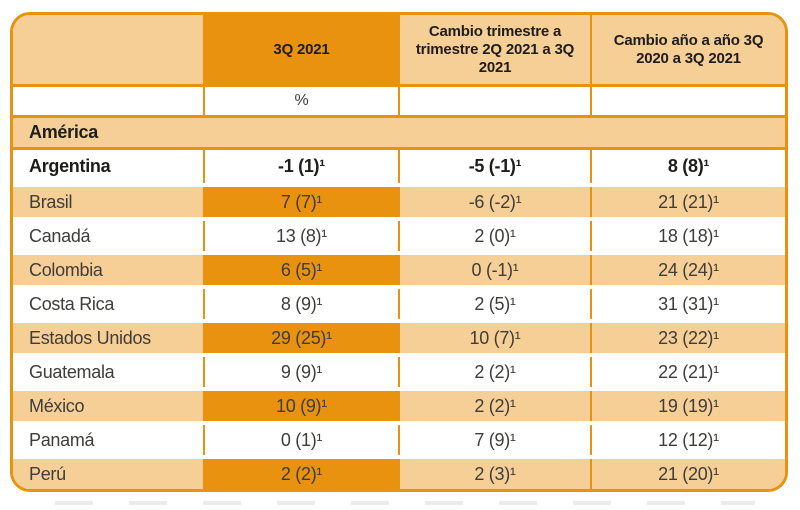 The height and width of the screenshot is (510, 800). I want to click on header-divider, so click(399, 85).